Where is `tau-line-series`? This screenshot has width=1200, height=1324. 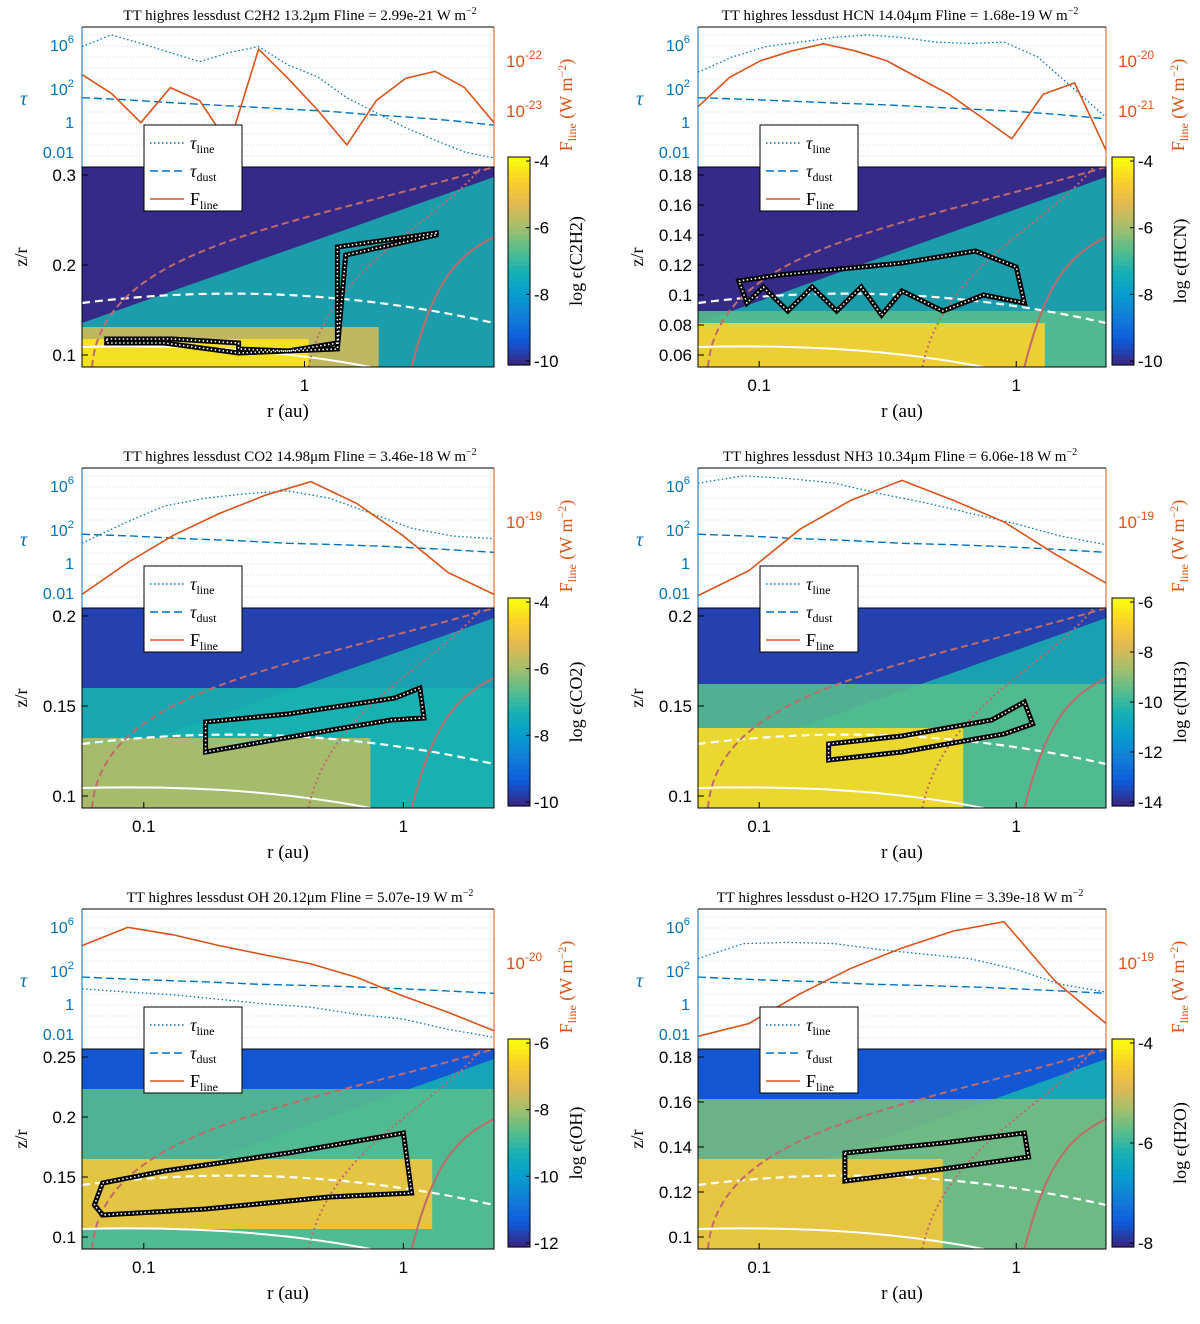
tau-line-series is located at coordinates (902, 510).